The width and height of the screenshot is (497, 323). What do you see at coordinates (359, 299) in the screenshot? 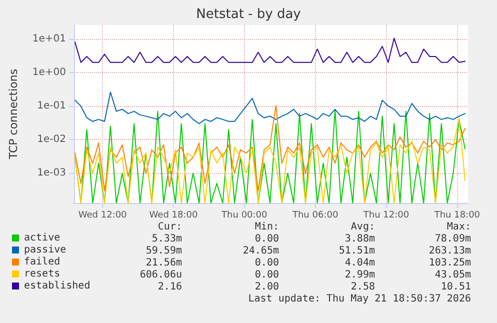
I see `text: Last update: Thu May 21 18:50:37 2026` at bounding box center [359, 299].